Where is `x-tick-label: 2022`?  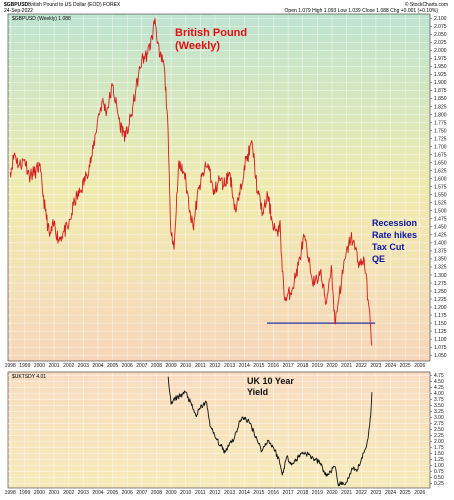
x-tick-label: 2022 is located at coordinates (361, 493).